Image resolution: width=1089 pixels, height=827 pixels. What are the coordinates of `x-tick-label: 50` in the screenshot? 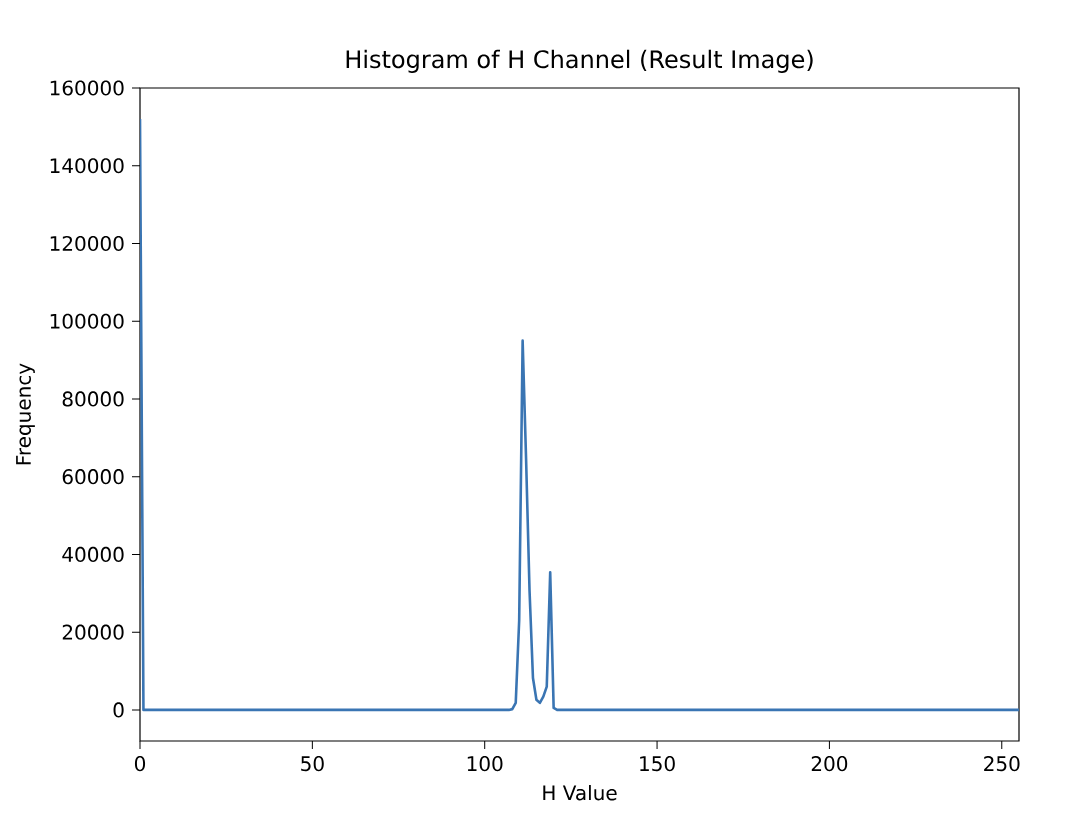 It's located at (312, 764).